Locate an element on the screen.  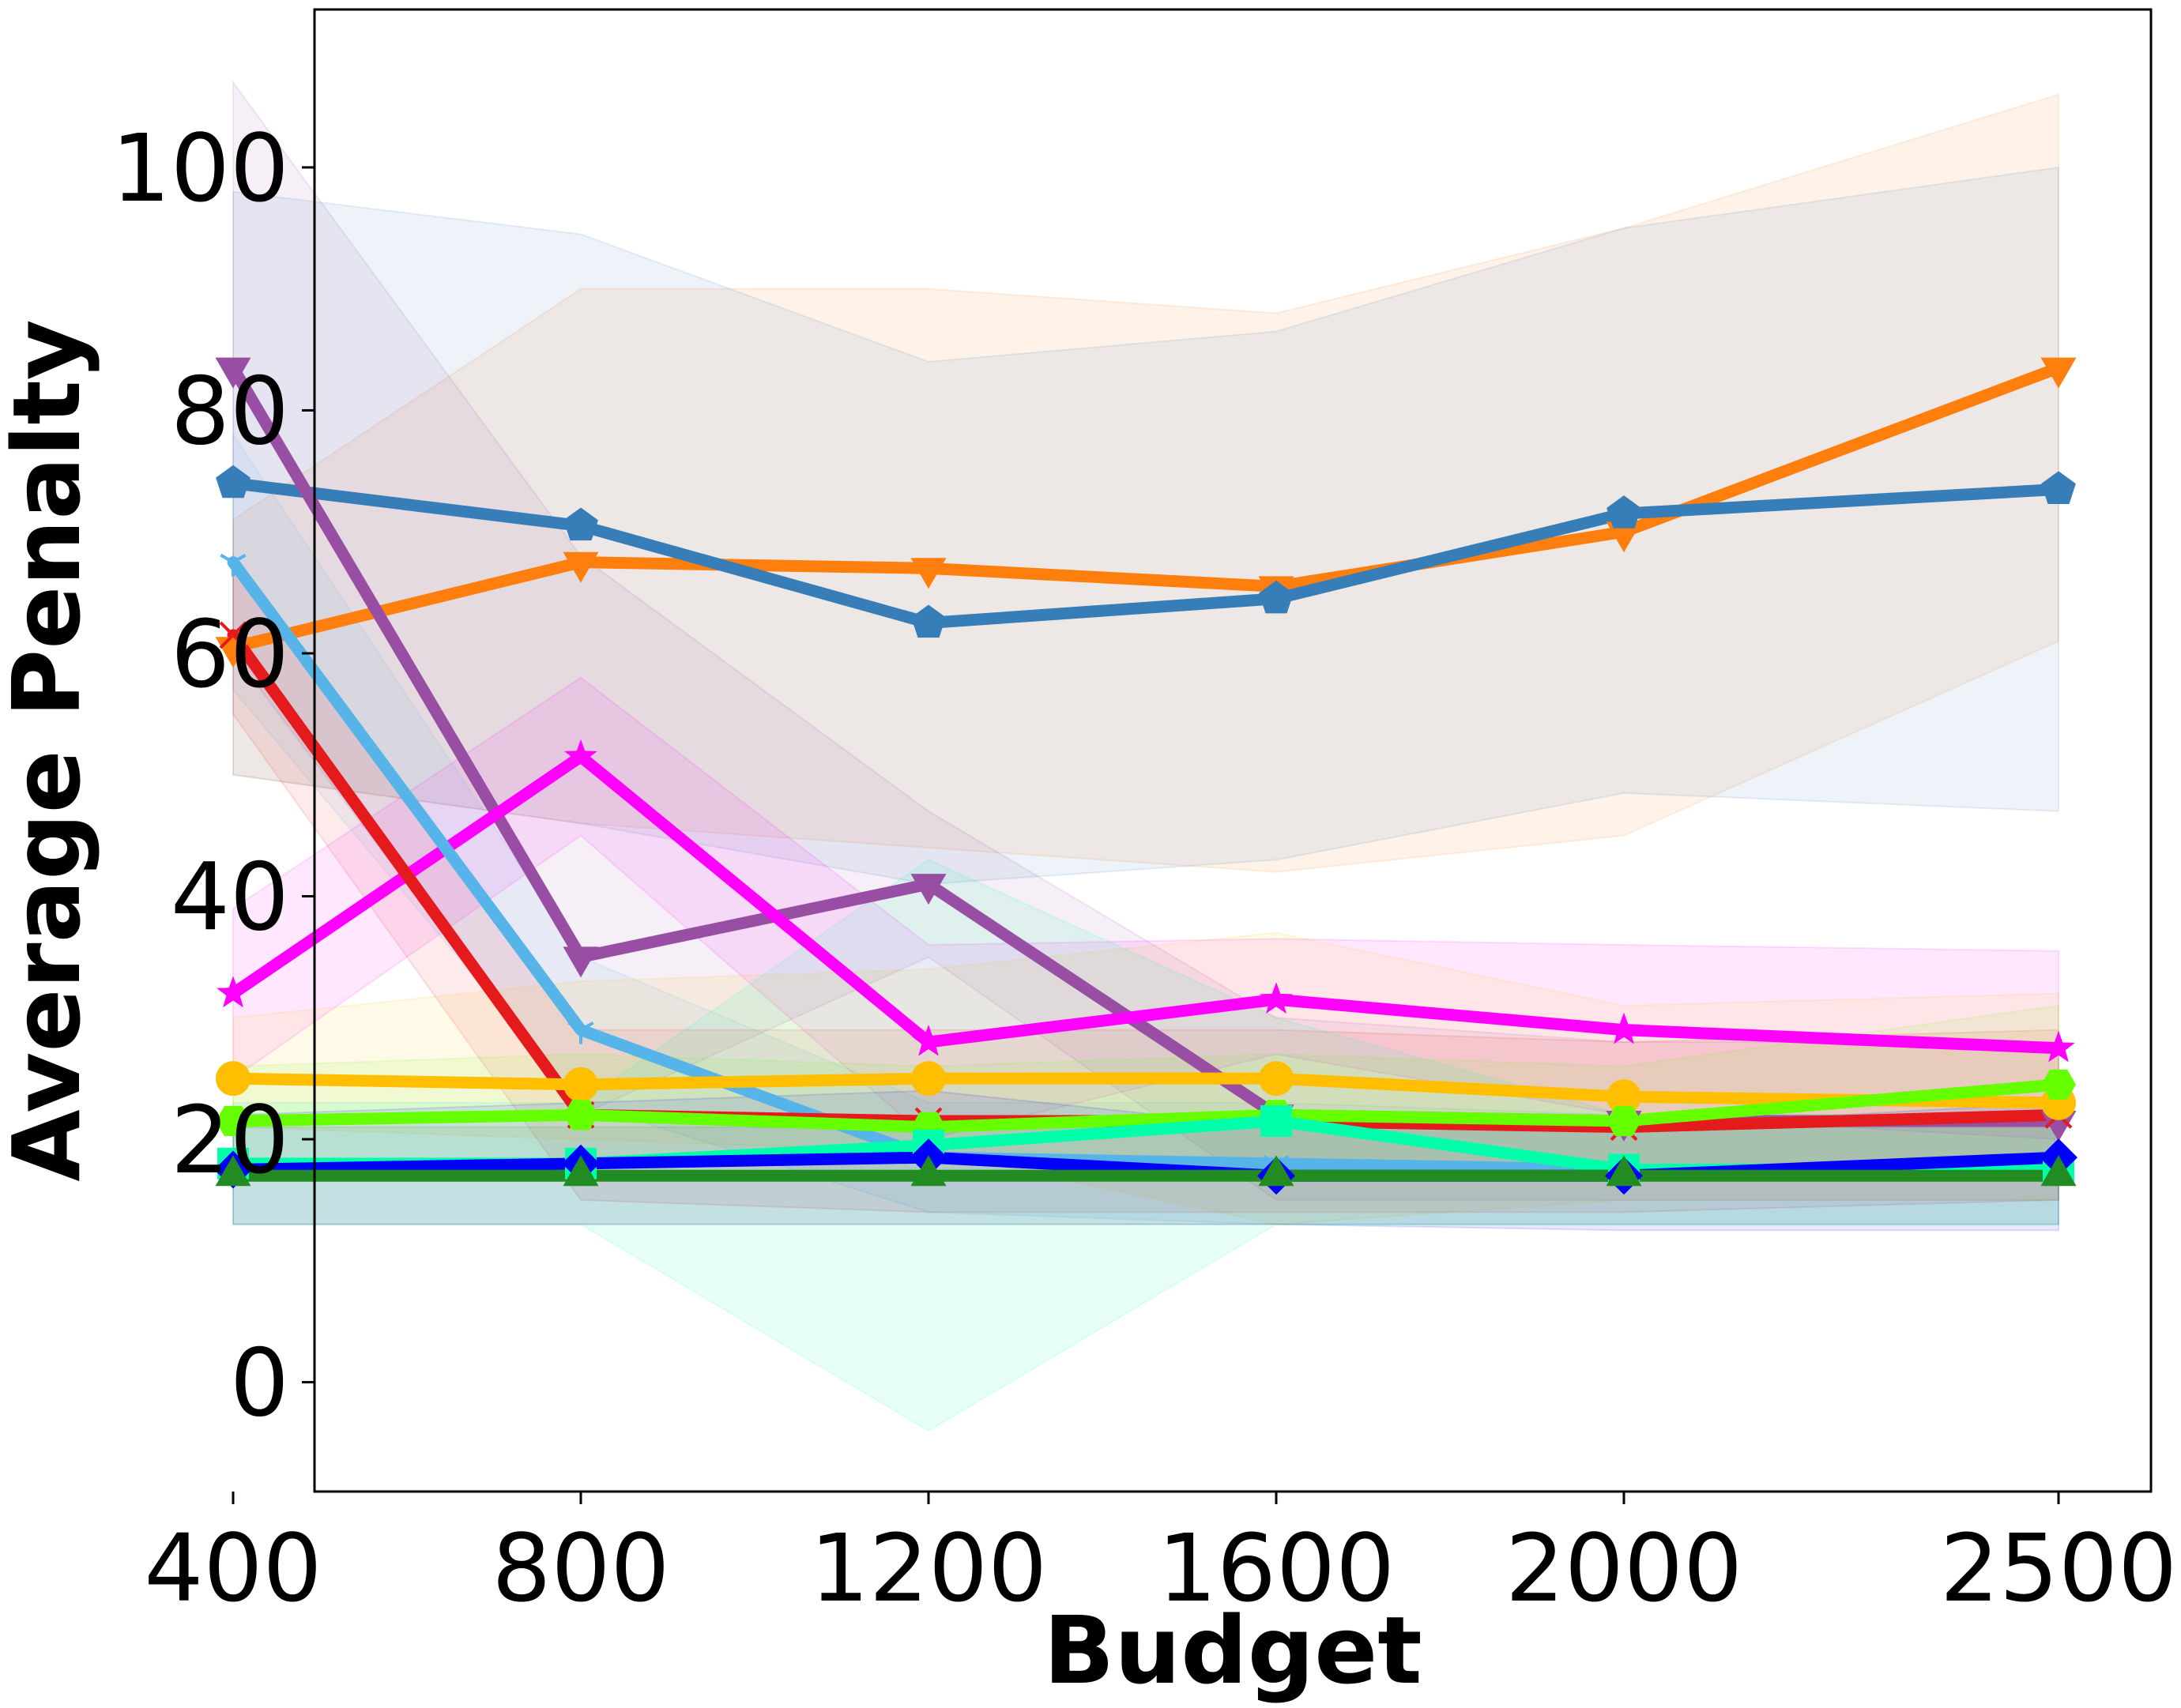
x-axis: 400 800 1200 1600 2000 2500 is located at coordinates (1160, 1557).